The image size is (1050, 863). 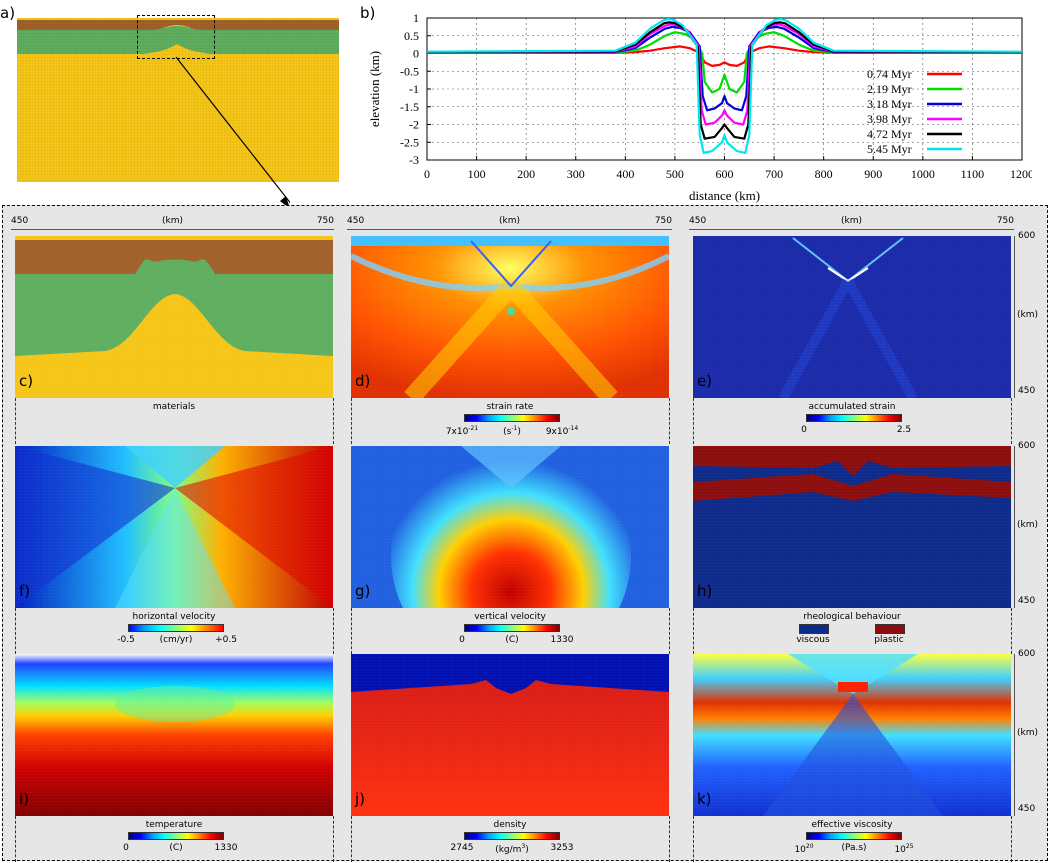 I want to click on colorbar-labels: -0.5 (cm/yr) +0.5, so click(x=176, y=641).